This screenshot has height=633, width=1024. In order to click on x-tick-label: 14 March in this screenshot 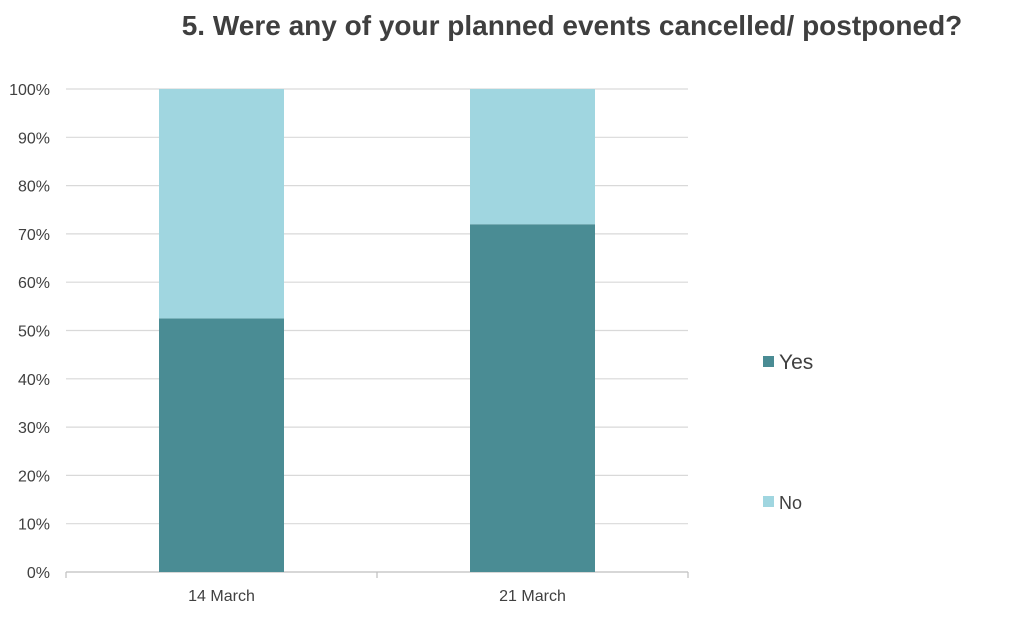, I will do `click(221, 596)`.